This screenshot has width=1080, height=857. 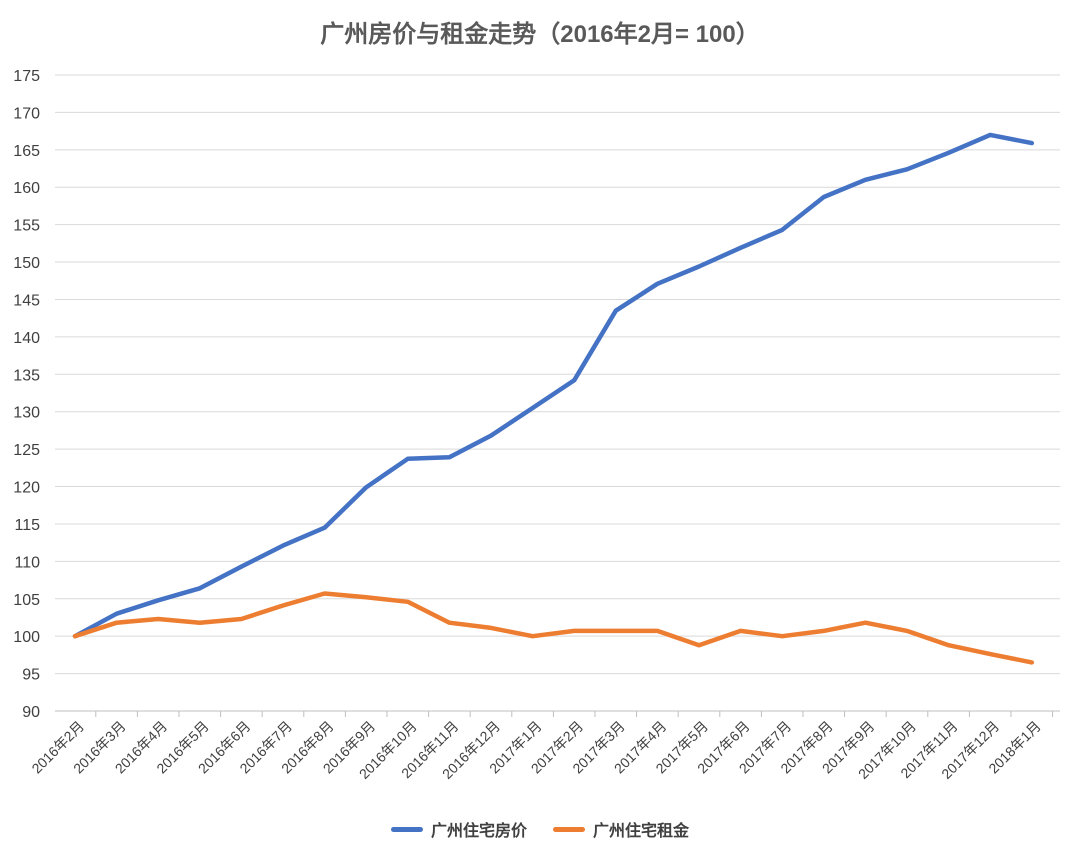 What do you see at coordinates (26, 76) in the screenshot?
I see `y-tick-label: 175` at bounding box center [26, 76].